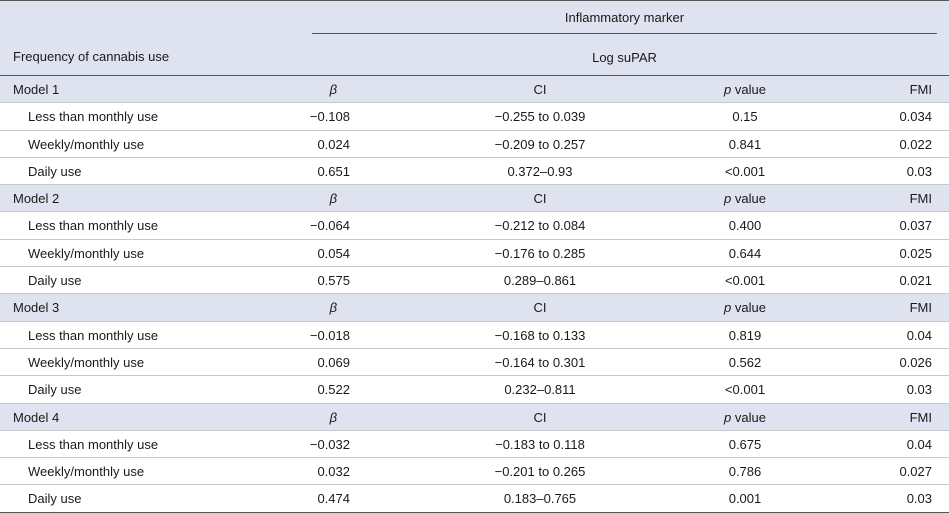 The height and width of the screenshot is (513, 949). What do you see at coordinates (745, 472) in the screenshot?
I see `p-value: 0.786` at bounding box center [745, 472].